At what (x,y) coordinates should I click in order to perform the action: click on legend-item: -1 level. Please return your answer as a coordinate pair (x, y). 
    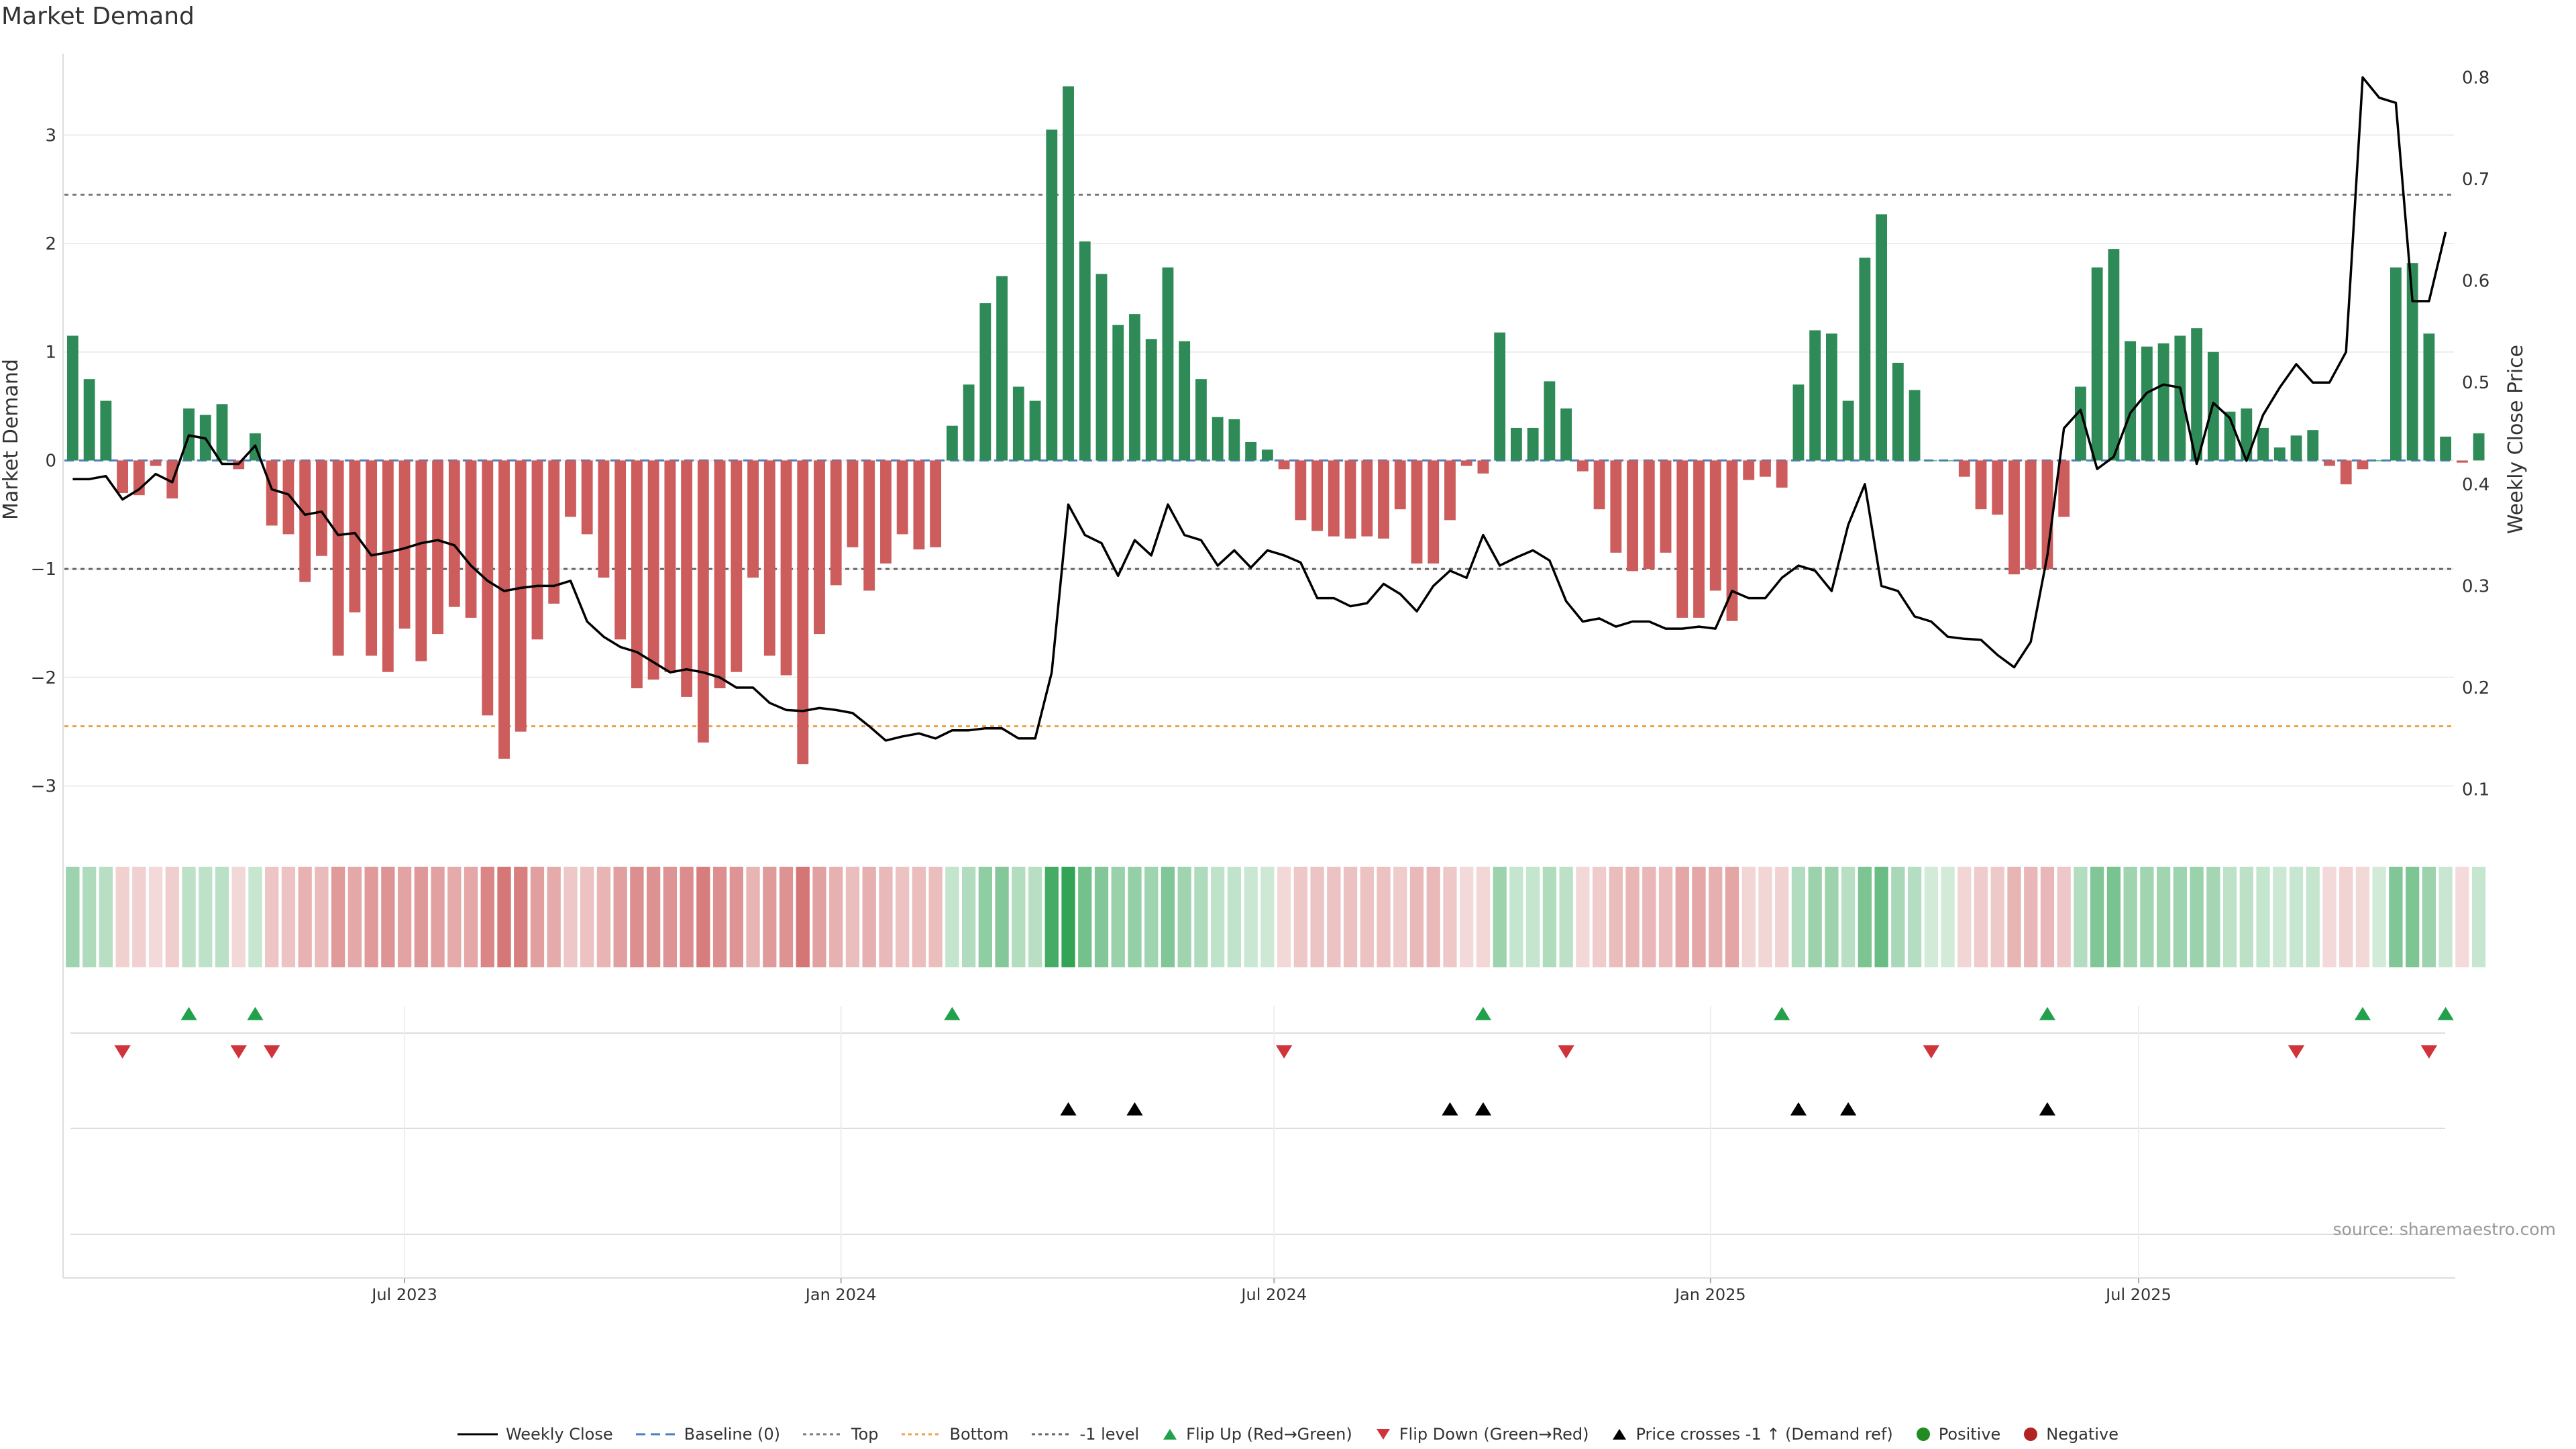
    Looking at the image, I should click on (1085, 1434).